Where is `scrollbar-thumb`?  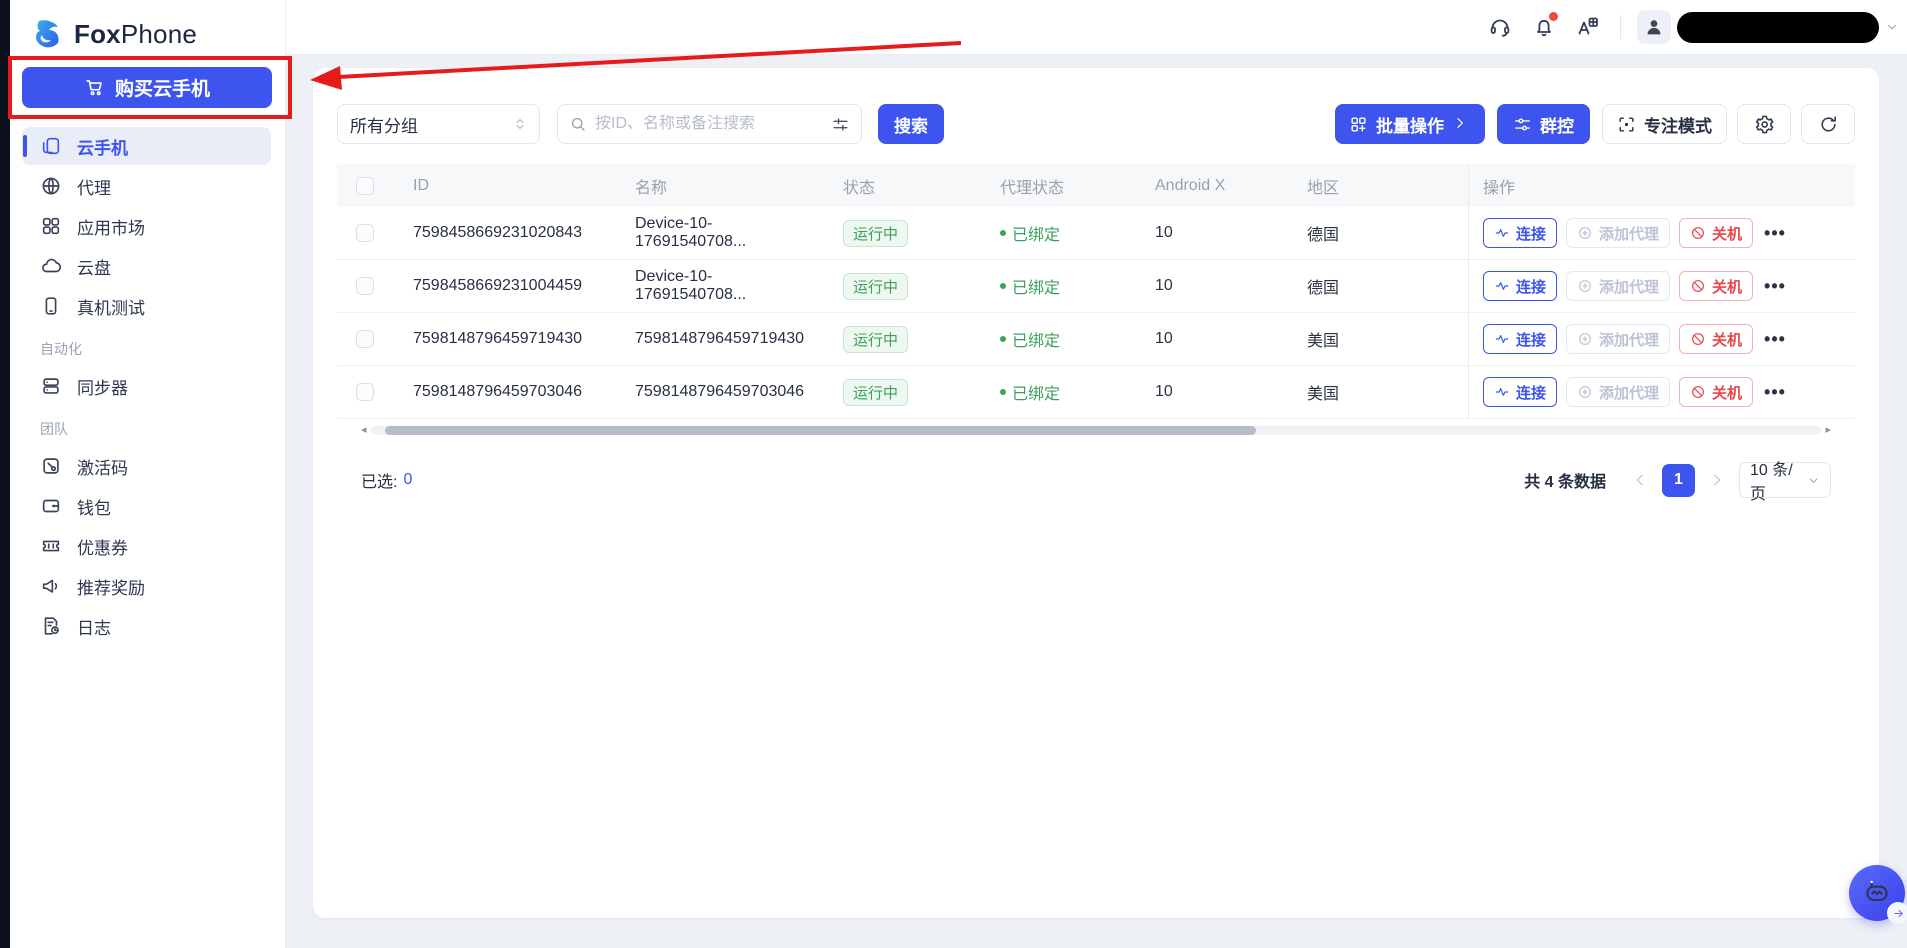 scrollbar-thumb is located at coordinates (820, 430).